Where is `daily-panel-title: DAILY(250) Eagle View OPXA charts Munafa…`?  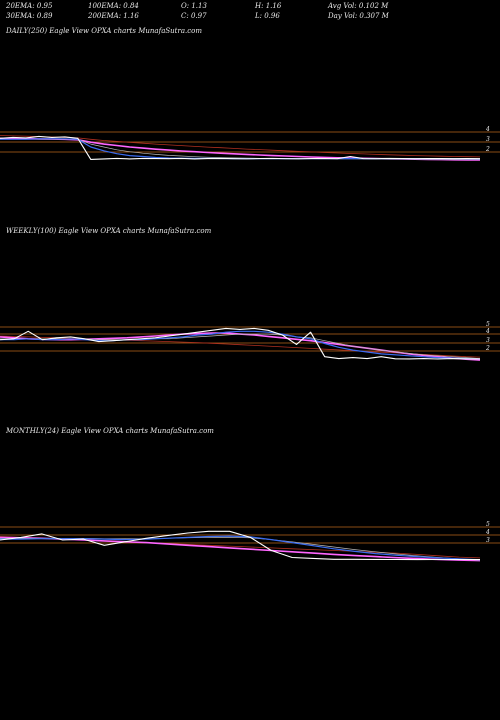 daily-panel-title: DAILY(250) Eagle View OPXA charts Munafa… is located at coordinates (104, 31).